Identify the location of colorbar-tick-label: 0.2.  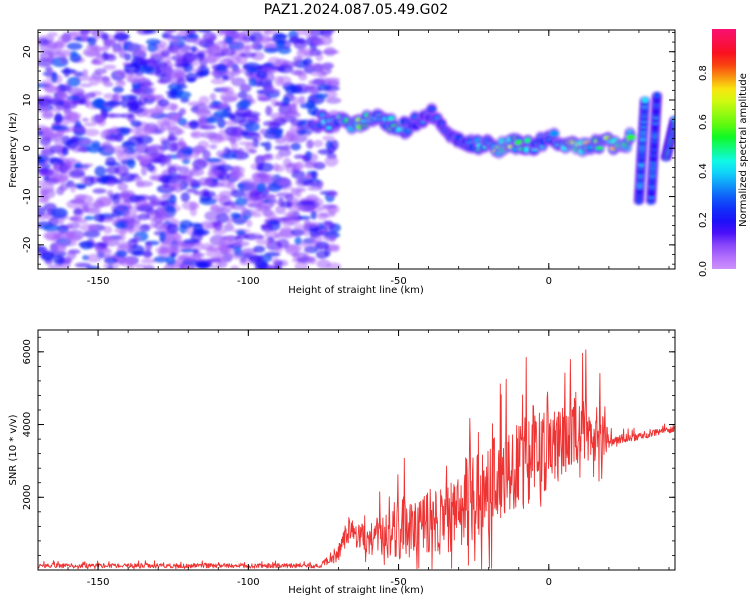
(703, 220).